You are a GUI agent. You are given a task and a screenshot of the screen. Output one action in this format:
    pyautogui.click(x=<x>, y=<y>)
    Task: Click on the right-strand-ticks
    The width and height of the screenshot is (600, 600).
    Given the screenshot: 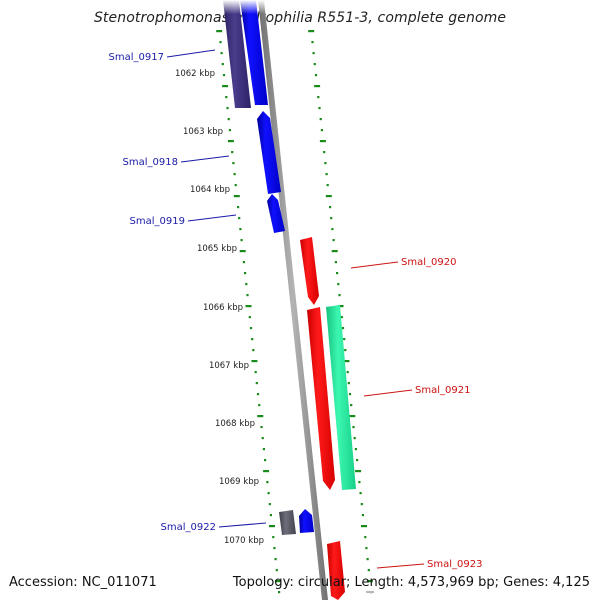 What is the action you would take?
    pyautogui.click(x=340, y=312)
    